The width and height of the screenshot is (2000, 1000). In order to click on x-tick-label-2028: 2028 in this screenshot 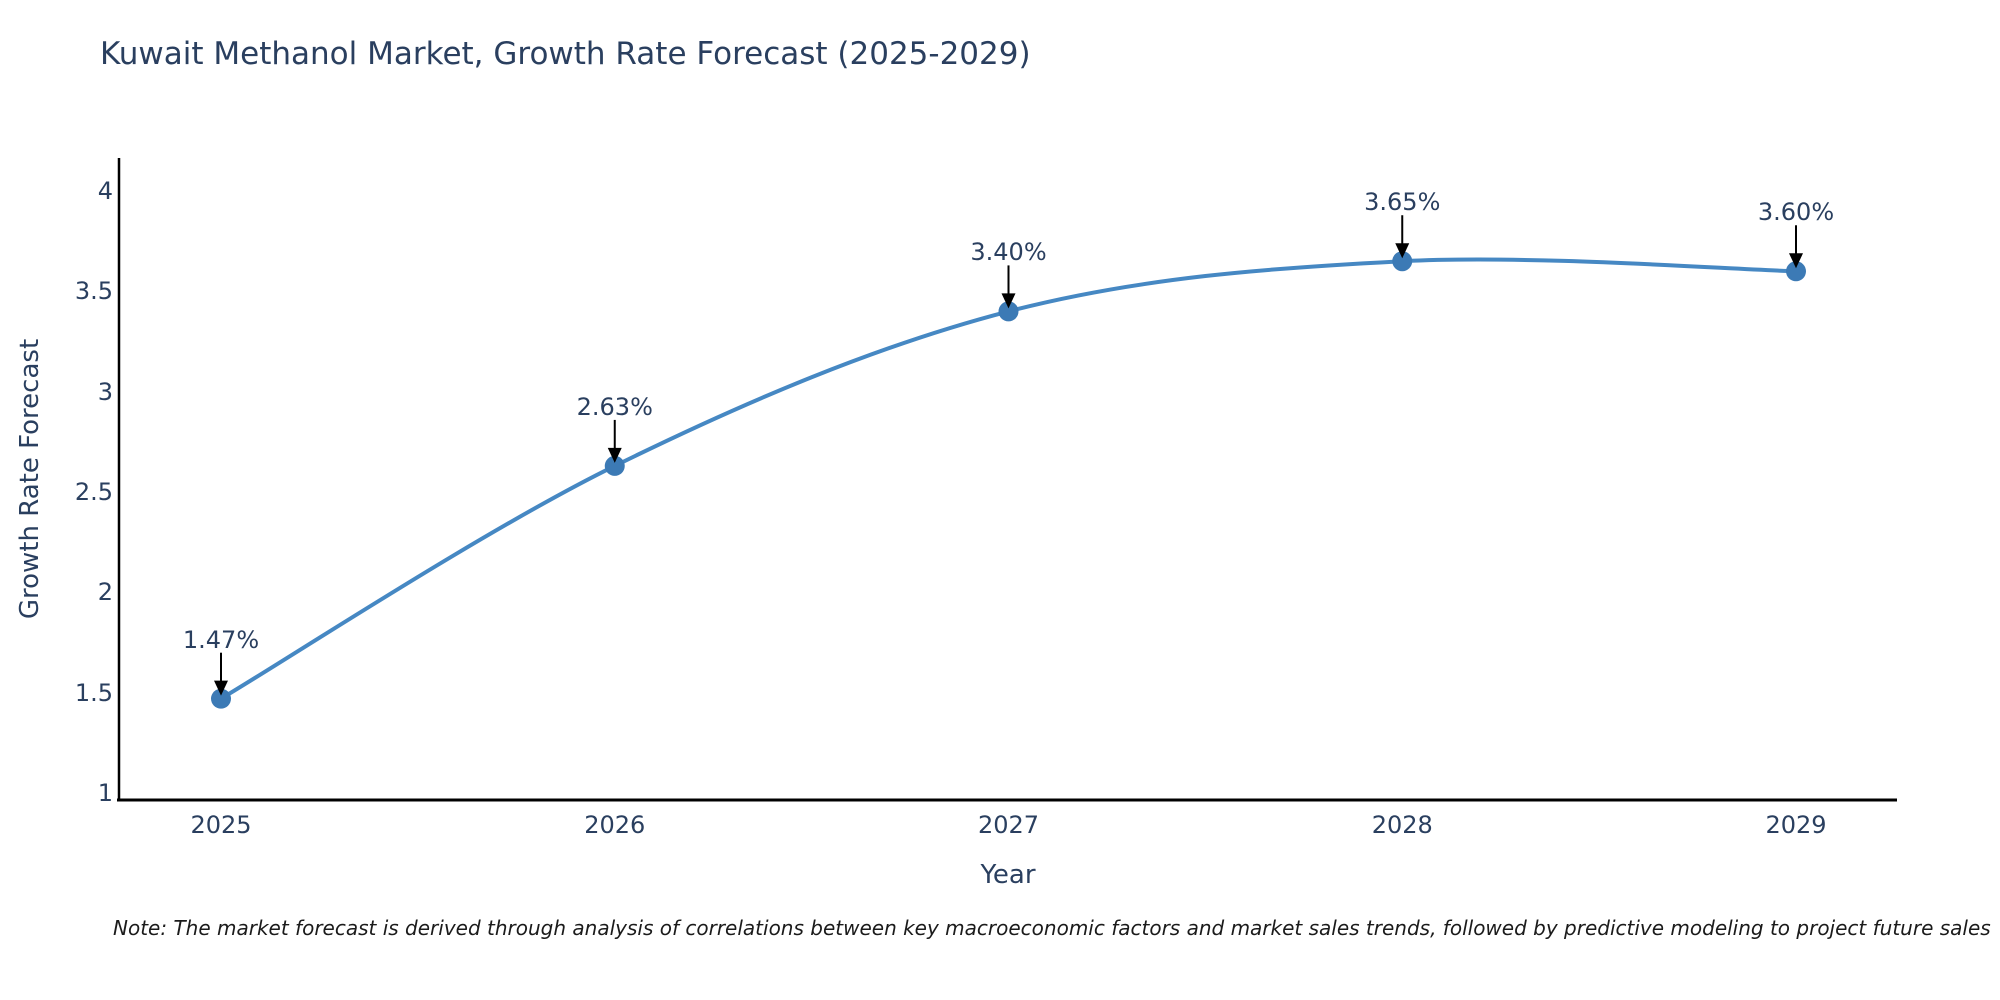, I will do `click(1402, 825)`.